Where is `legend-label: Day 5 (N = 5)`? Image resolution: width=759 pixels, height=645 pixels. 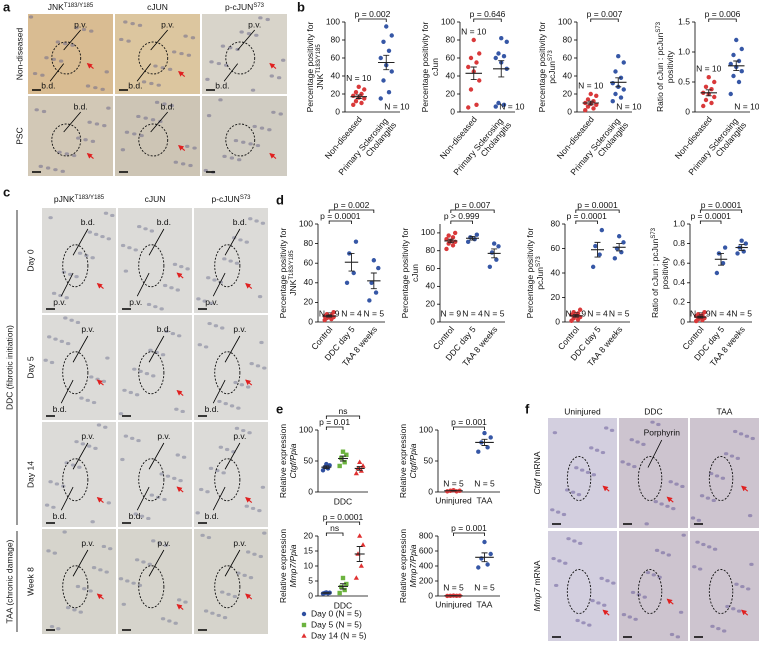
legend-label: Day 5 (N = 5) is located at coordinates (336, 624).